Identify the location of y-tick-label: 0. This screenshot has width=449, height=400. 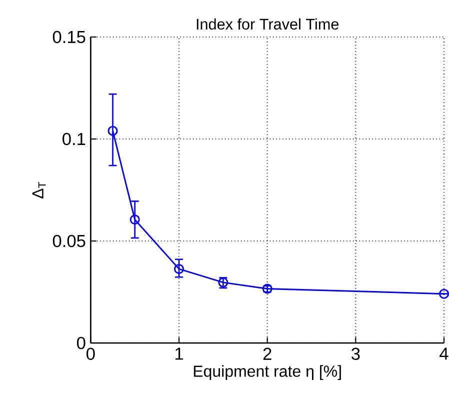
(81, 343).